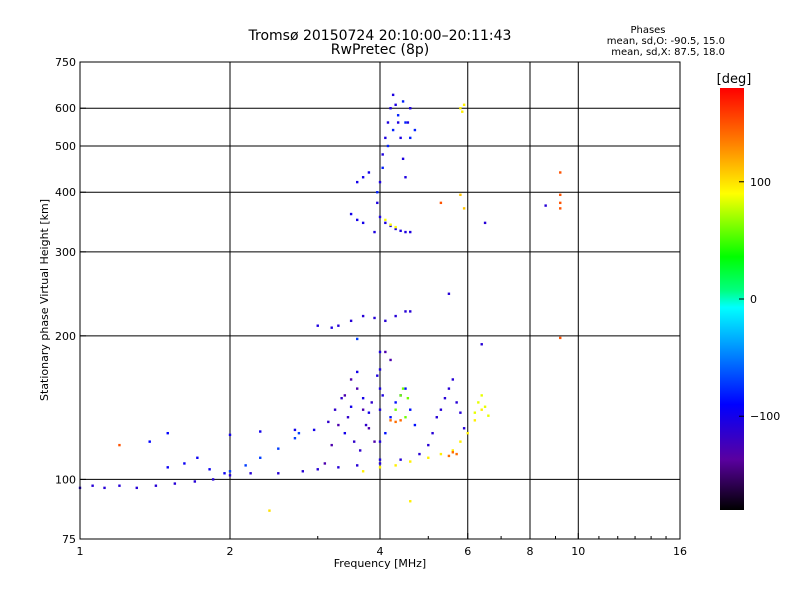 Image resolution: width=800 pixels, height=600 pixels. Describe the element at coordinates (65, 146) in the screenshot. I see `y-tick-label: 500` at that location.